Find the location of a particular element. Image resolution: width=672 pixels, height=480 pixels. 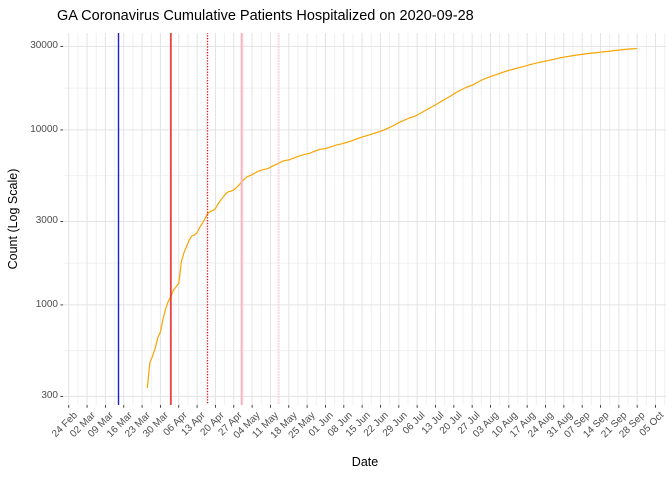

y-tick-label: 10000 is located at coordinates (44, 129).